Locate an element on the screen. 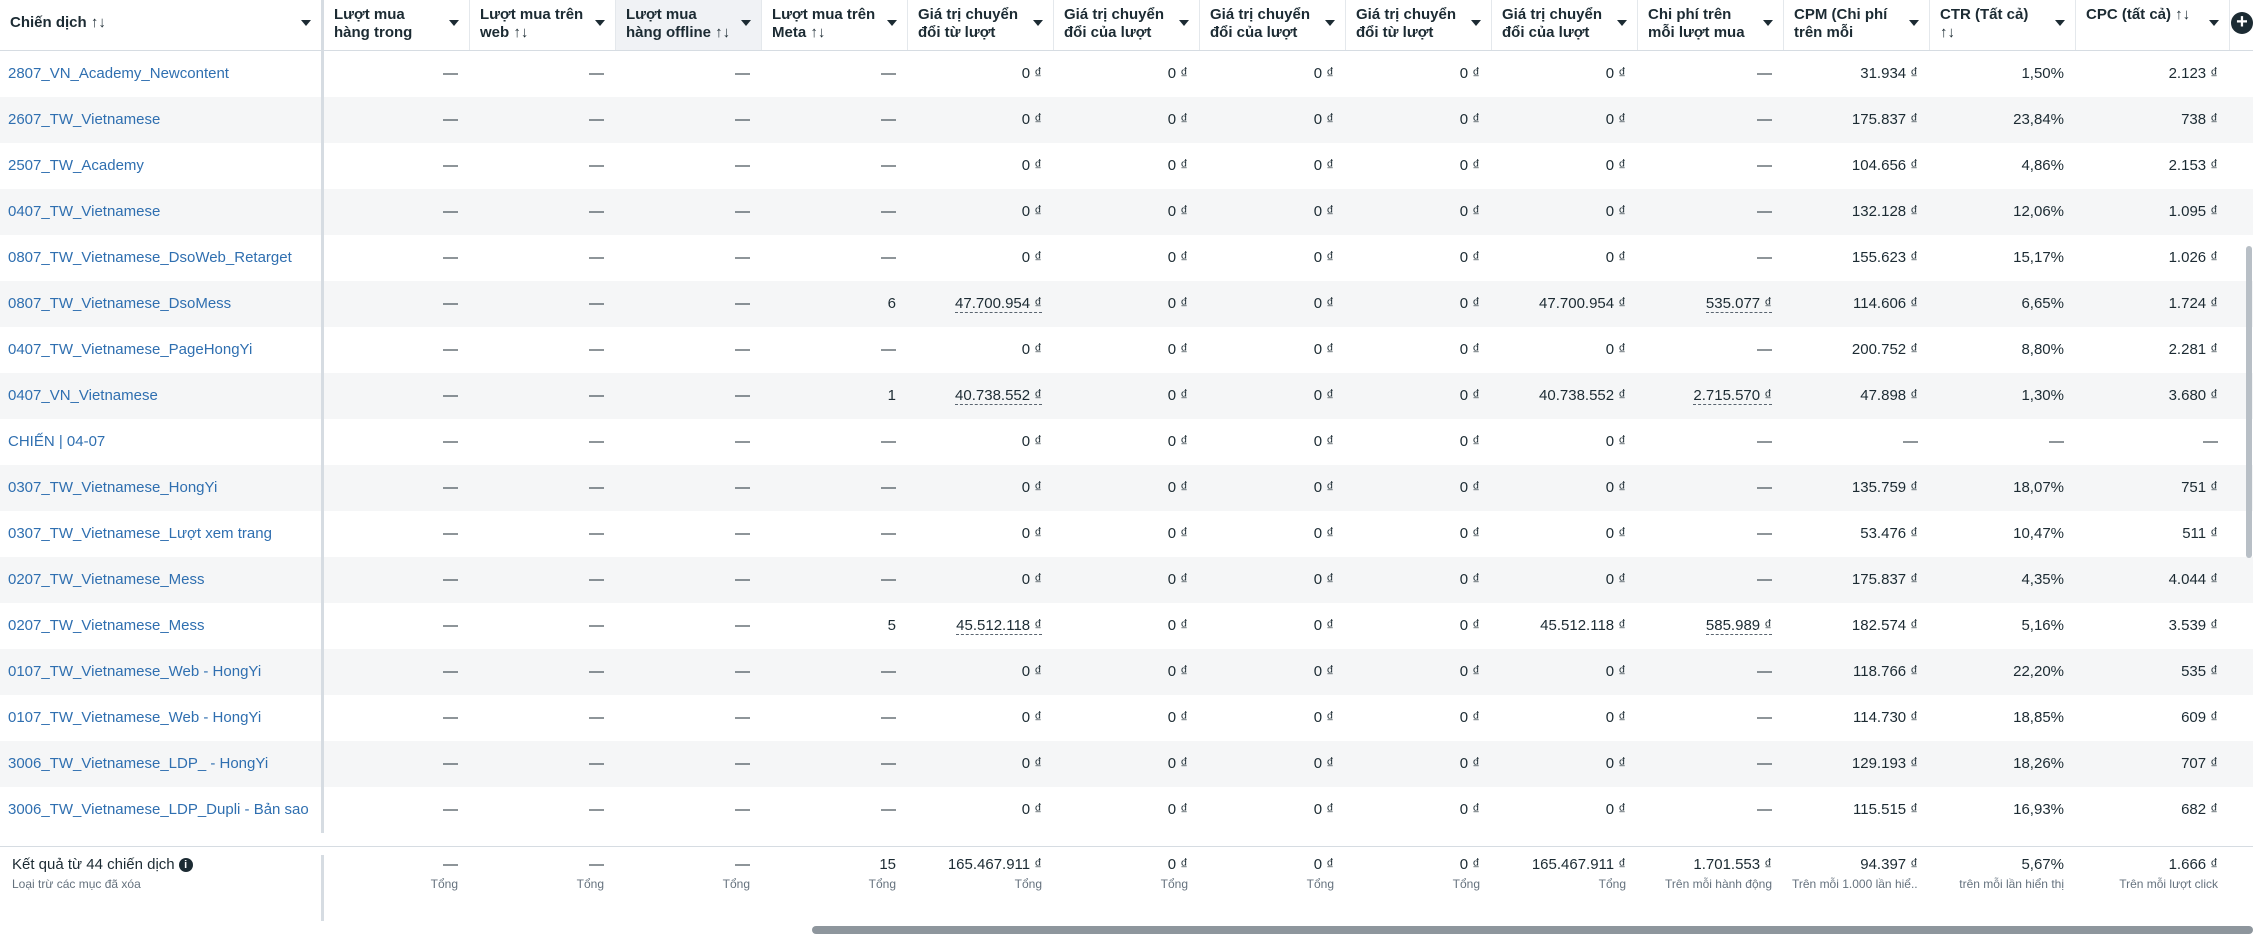 The image size is (2253, 936). cell-cost_per_purchase: 585.989 ₫ is located at coordinates (1711, 626).